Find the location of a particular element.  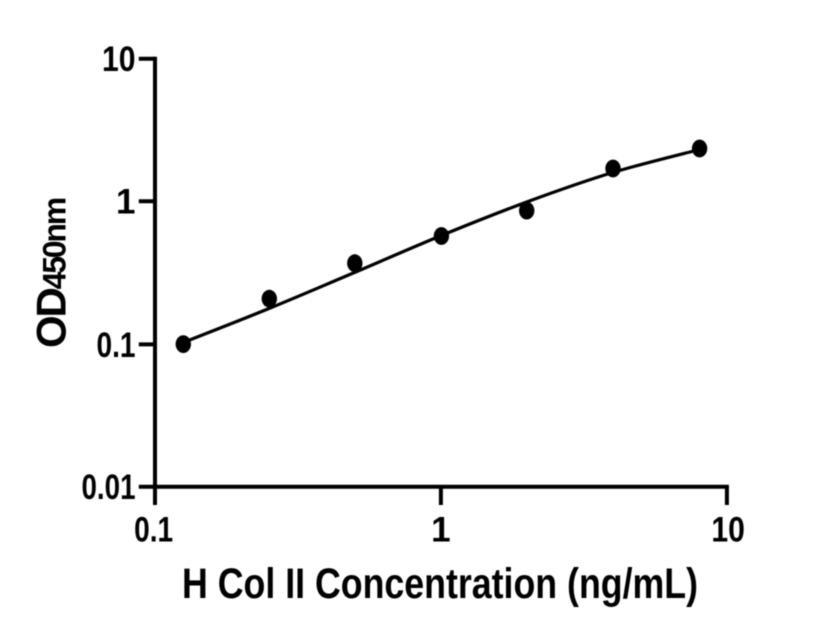

svg-text: H Col II Concentration (ng/mL) is located at coordinates (440, 584).